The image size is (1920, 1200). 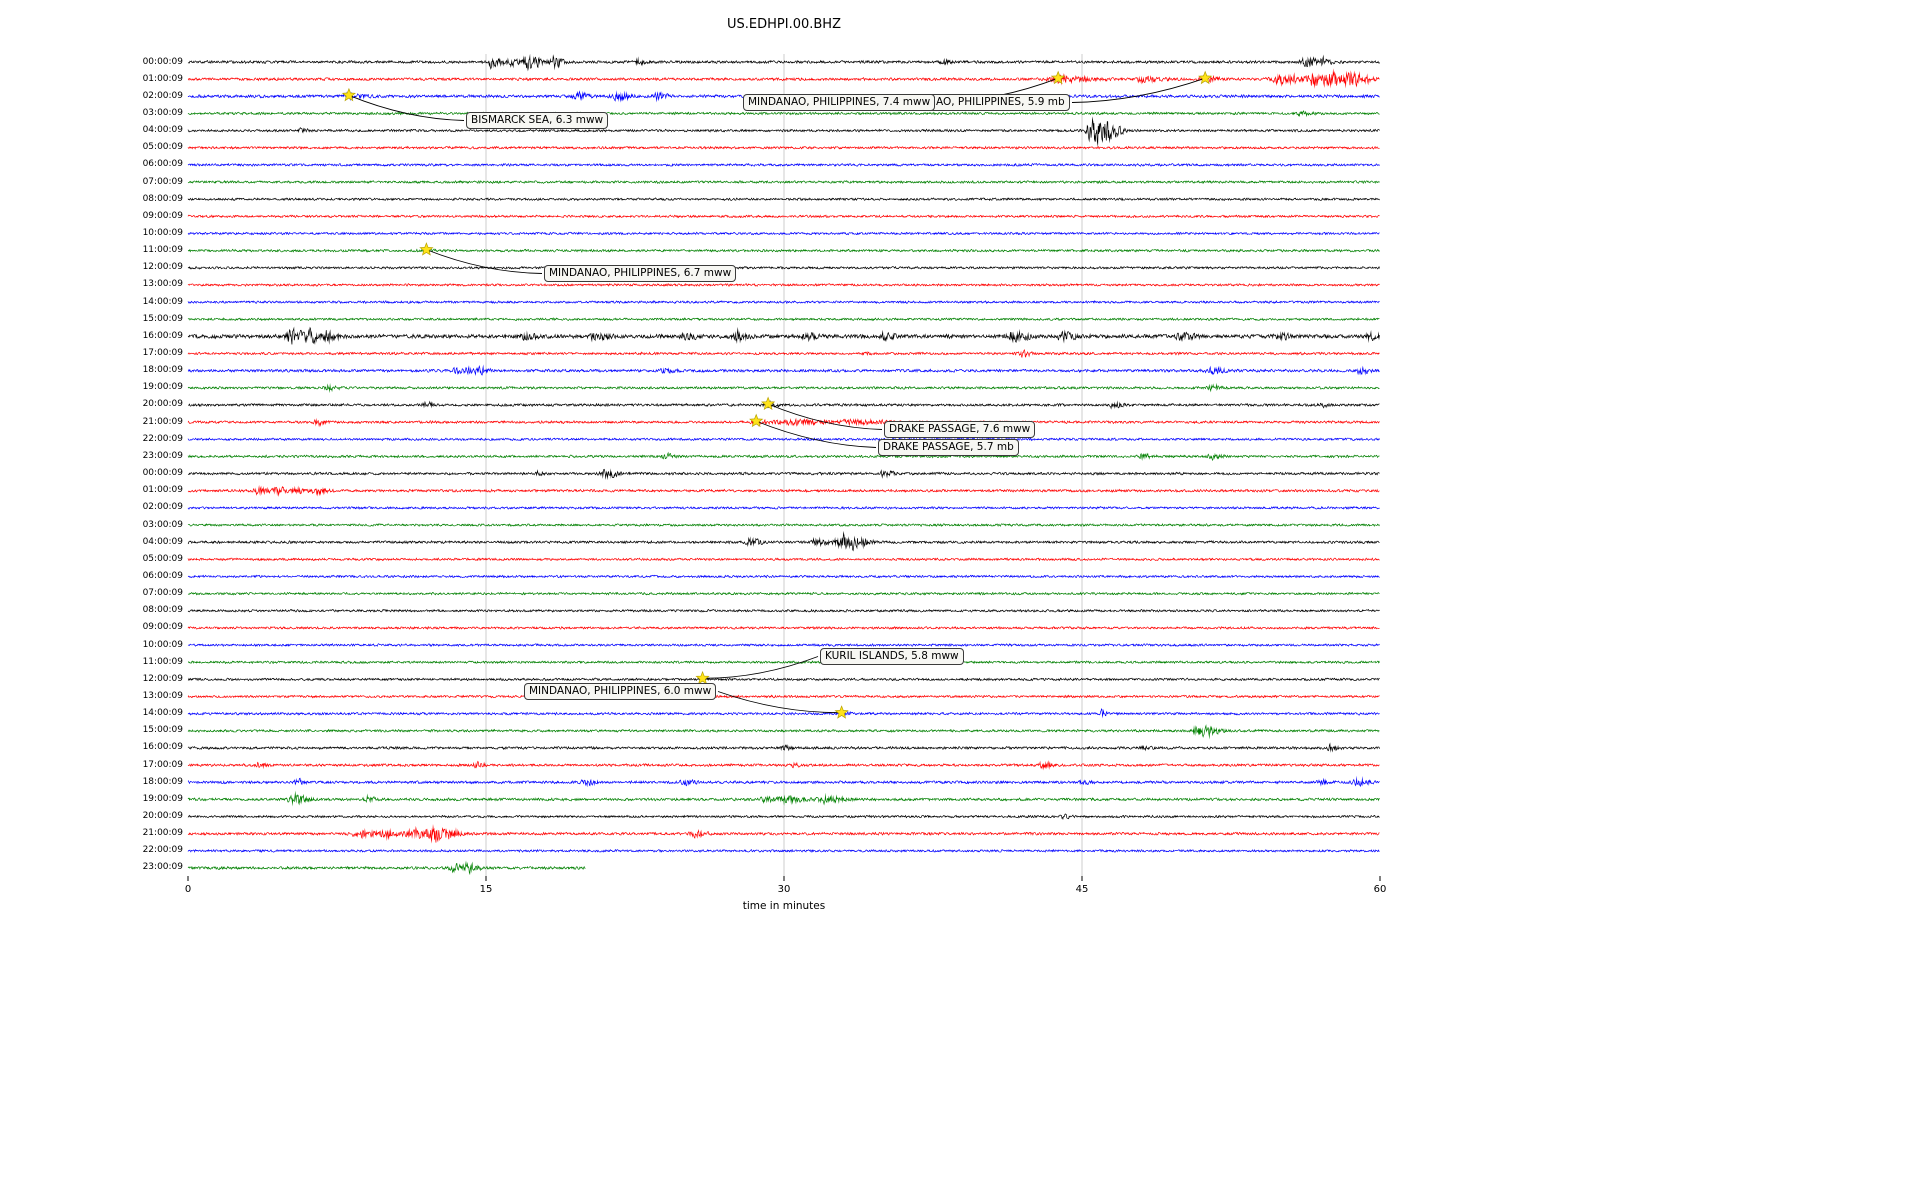 I want to click on event-label: DRAKE PASSAGE, 7.6 mww, so click(x=960, y=429).